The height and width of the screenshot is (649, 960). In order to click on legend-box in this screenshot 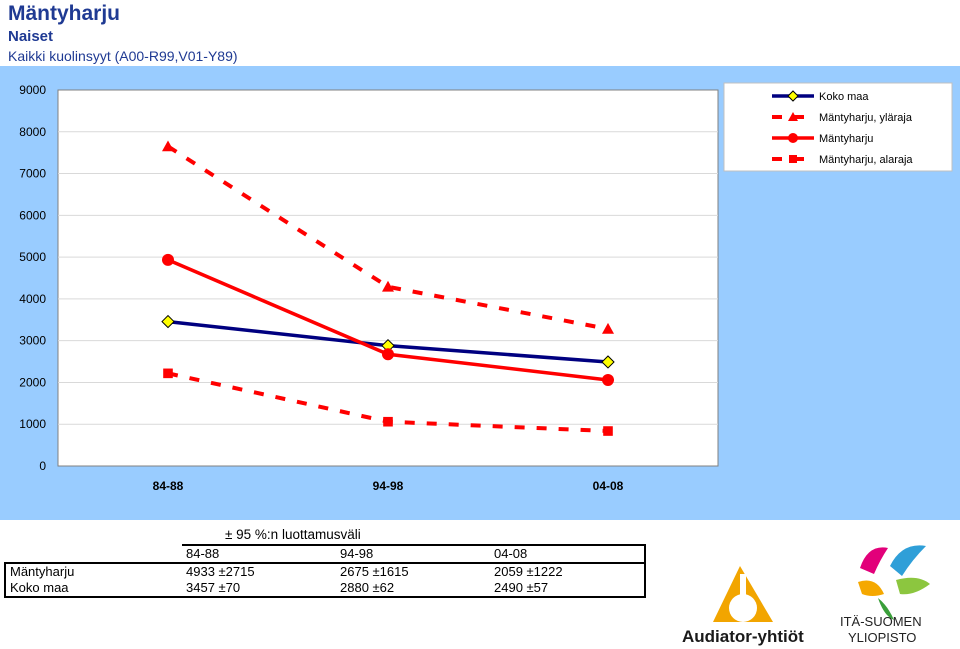, I will do `click(838, 127)`.